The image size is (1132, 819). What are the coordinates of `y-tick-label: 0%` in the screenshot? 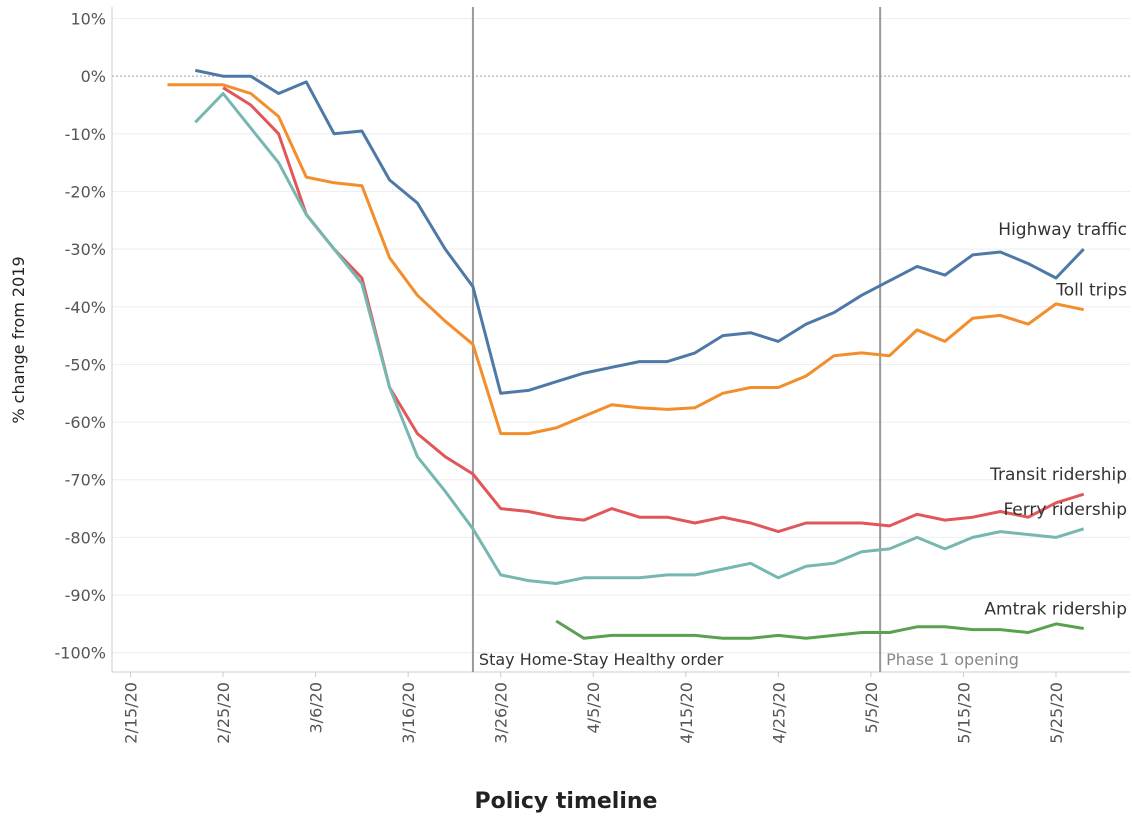 It's located at (93, 76).